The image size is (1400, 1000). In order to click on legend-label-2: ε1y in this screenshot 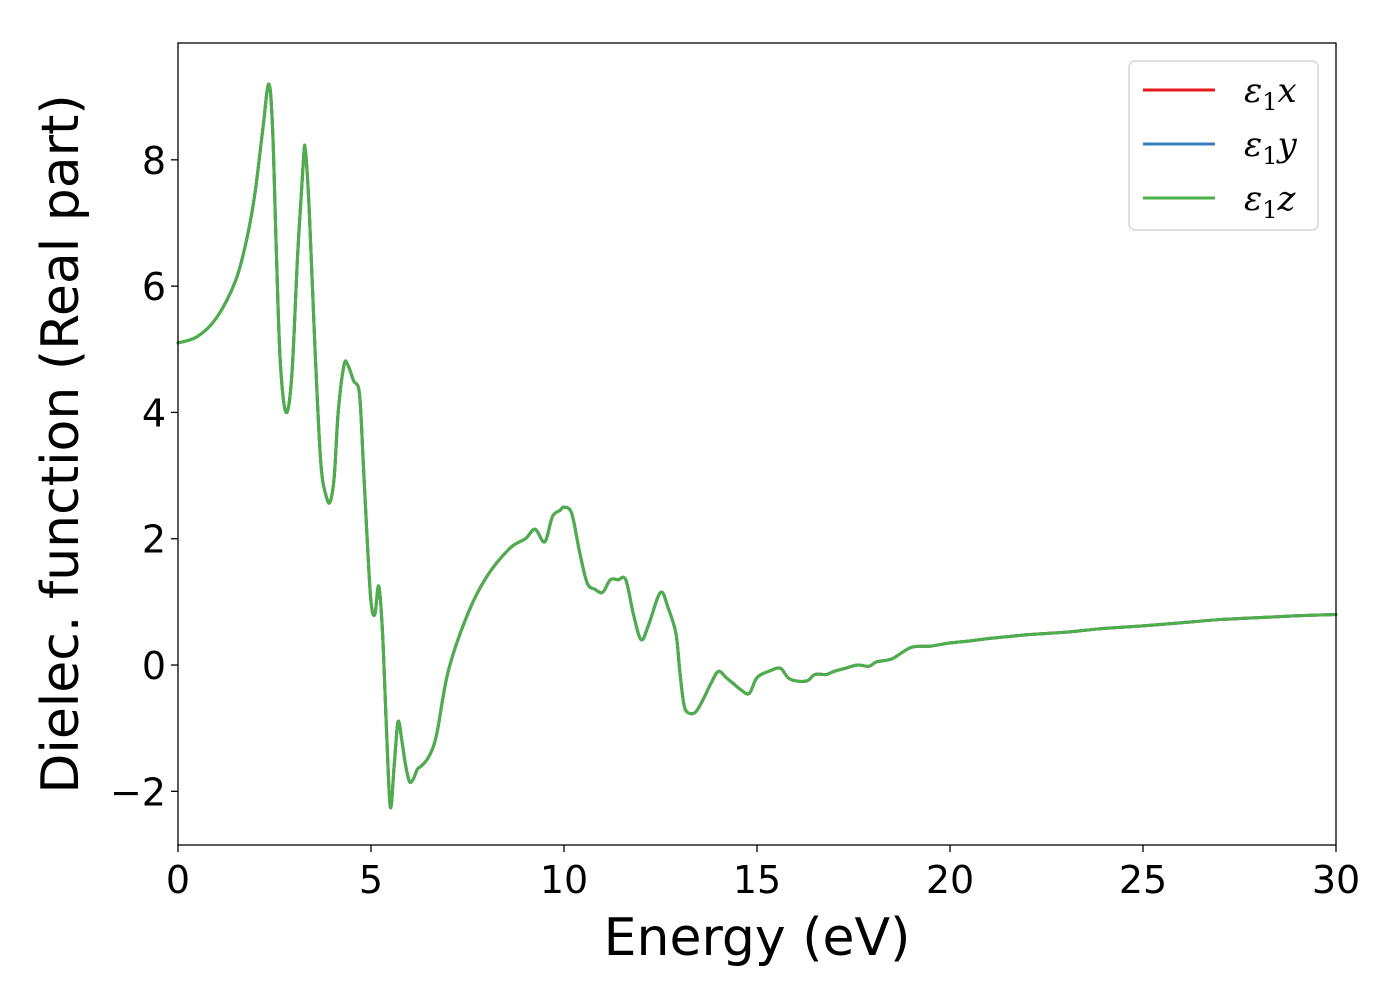, I will do `click(1271, 147)`.